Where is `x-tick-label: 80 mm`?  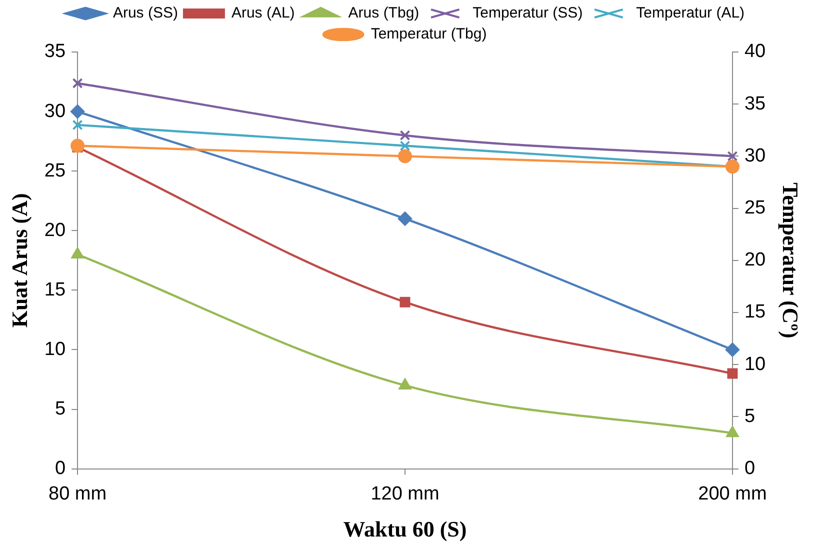
x-tick-label: 80 mm is located at coordinates (77, 493).